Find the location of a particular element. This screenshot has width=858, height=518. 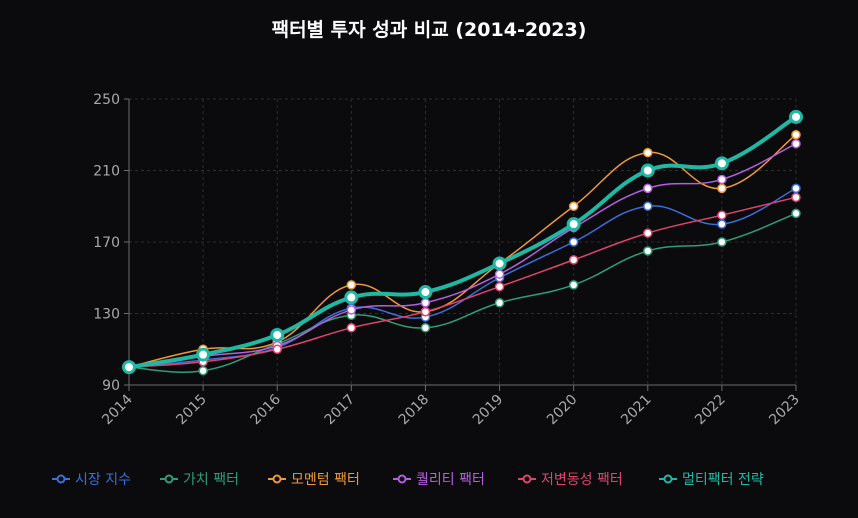

legend-label: 모멘텀 팩터 is located at coordinates (325, 480).